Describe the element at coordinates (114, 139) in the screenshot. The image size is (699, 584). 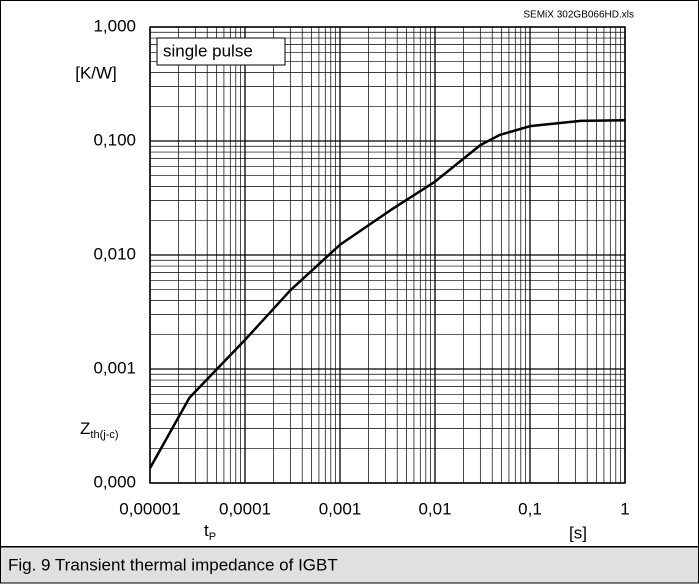
I see `y-tick-label: 0,100` at that location.